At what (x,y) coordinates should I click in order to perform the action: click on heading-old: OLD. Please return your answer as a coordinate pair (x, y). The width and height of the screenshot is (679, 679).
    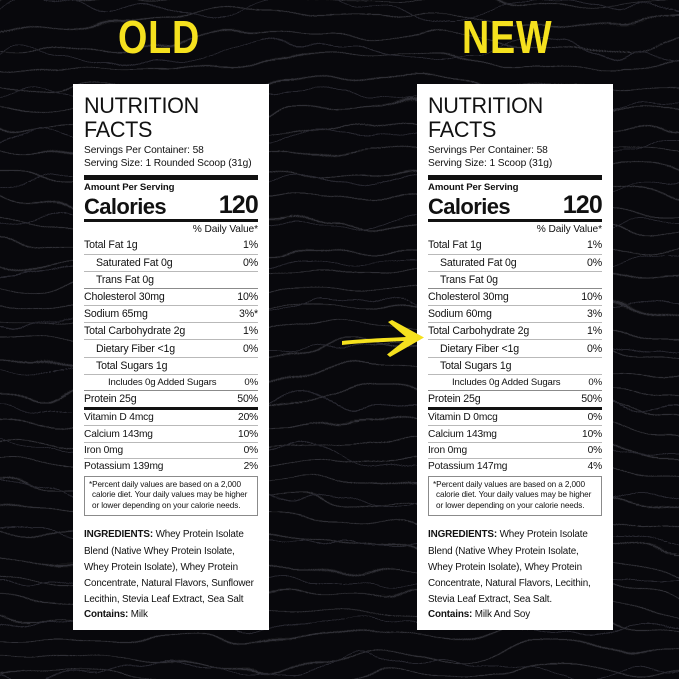
    Looking at the image, I should click on (159, 37).